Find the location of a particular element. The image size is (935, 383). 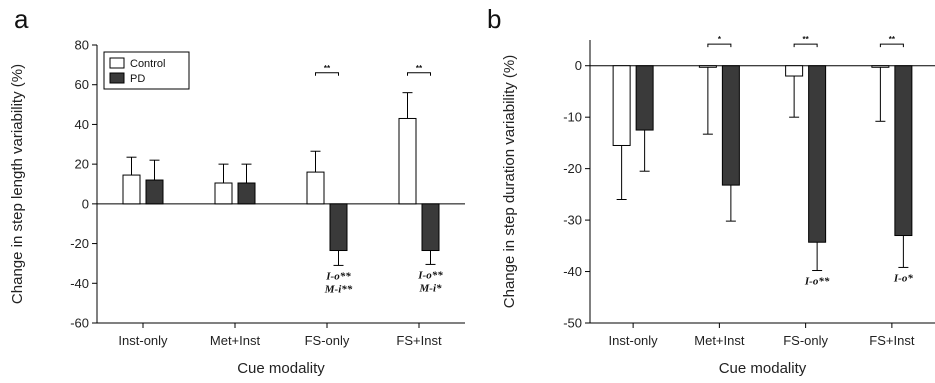

p2-y-tick-label: -50 is located at coordinates (572, 323).